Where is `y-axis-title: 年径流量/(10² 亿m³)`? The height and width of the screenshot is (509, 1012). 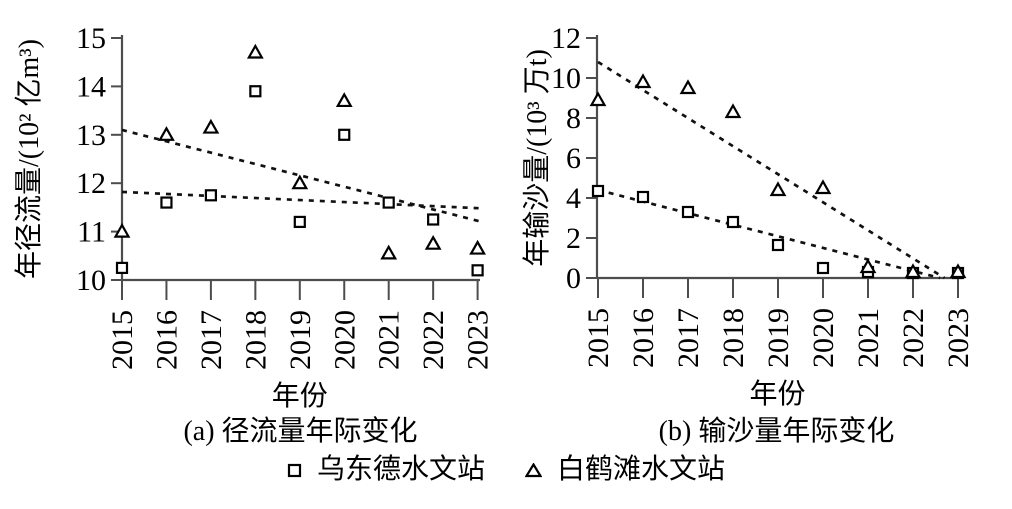
y-axis-title: 年径流量/(10² 亿m³) is located at coordinates (29, 159).